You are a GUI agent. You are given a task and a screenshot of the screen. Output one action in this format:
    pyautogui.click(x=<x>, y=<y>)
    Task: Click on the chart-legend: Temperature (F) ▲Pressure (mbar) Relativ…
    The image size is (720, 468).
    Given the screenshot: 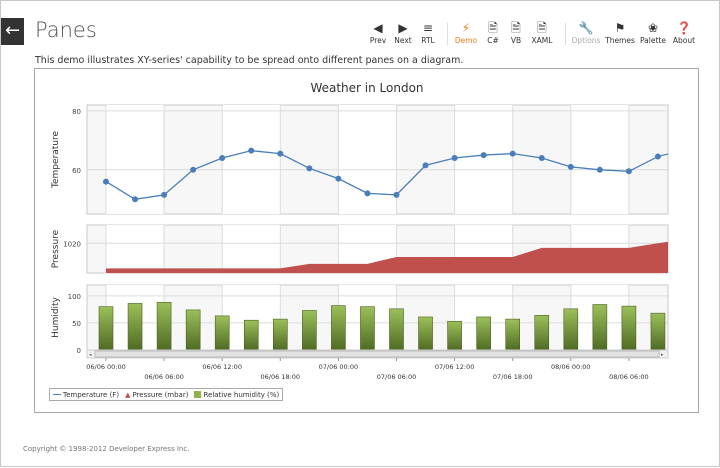 What is the action you would take?
    pyautogui.click(x=166, y=394)
    